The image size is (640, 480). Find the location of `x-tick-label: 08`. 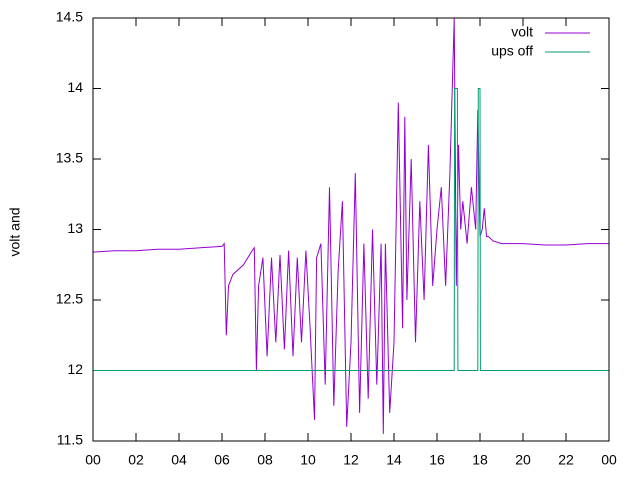

x-tick-label: 08 is located at coordinates (265, 460).